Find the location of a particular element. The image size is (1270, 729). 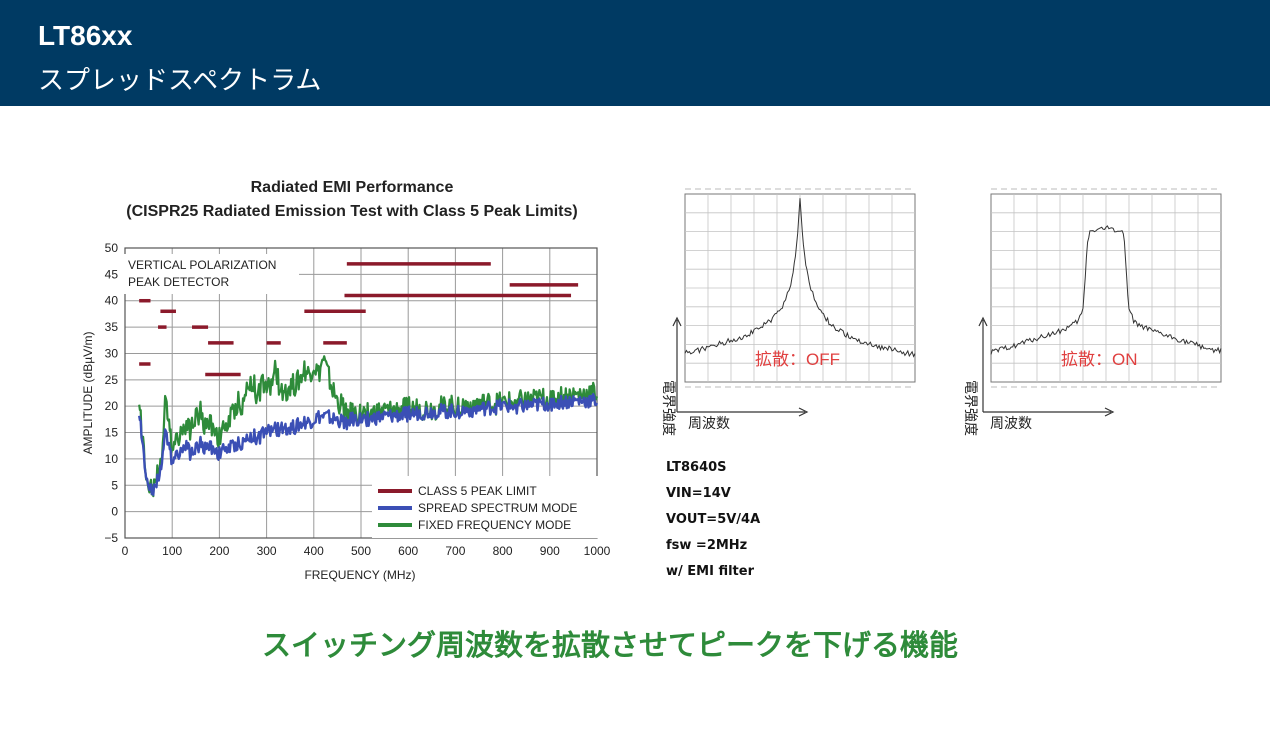

y-tick-label: 35 is located at coordinates (112, 327).